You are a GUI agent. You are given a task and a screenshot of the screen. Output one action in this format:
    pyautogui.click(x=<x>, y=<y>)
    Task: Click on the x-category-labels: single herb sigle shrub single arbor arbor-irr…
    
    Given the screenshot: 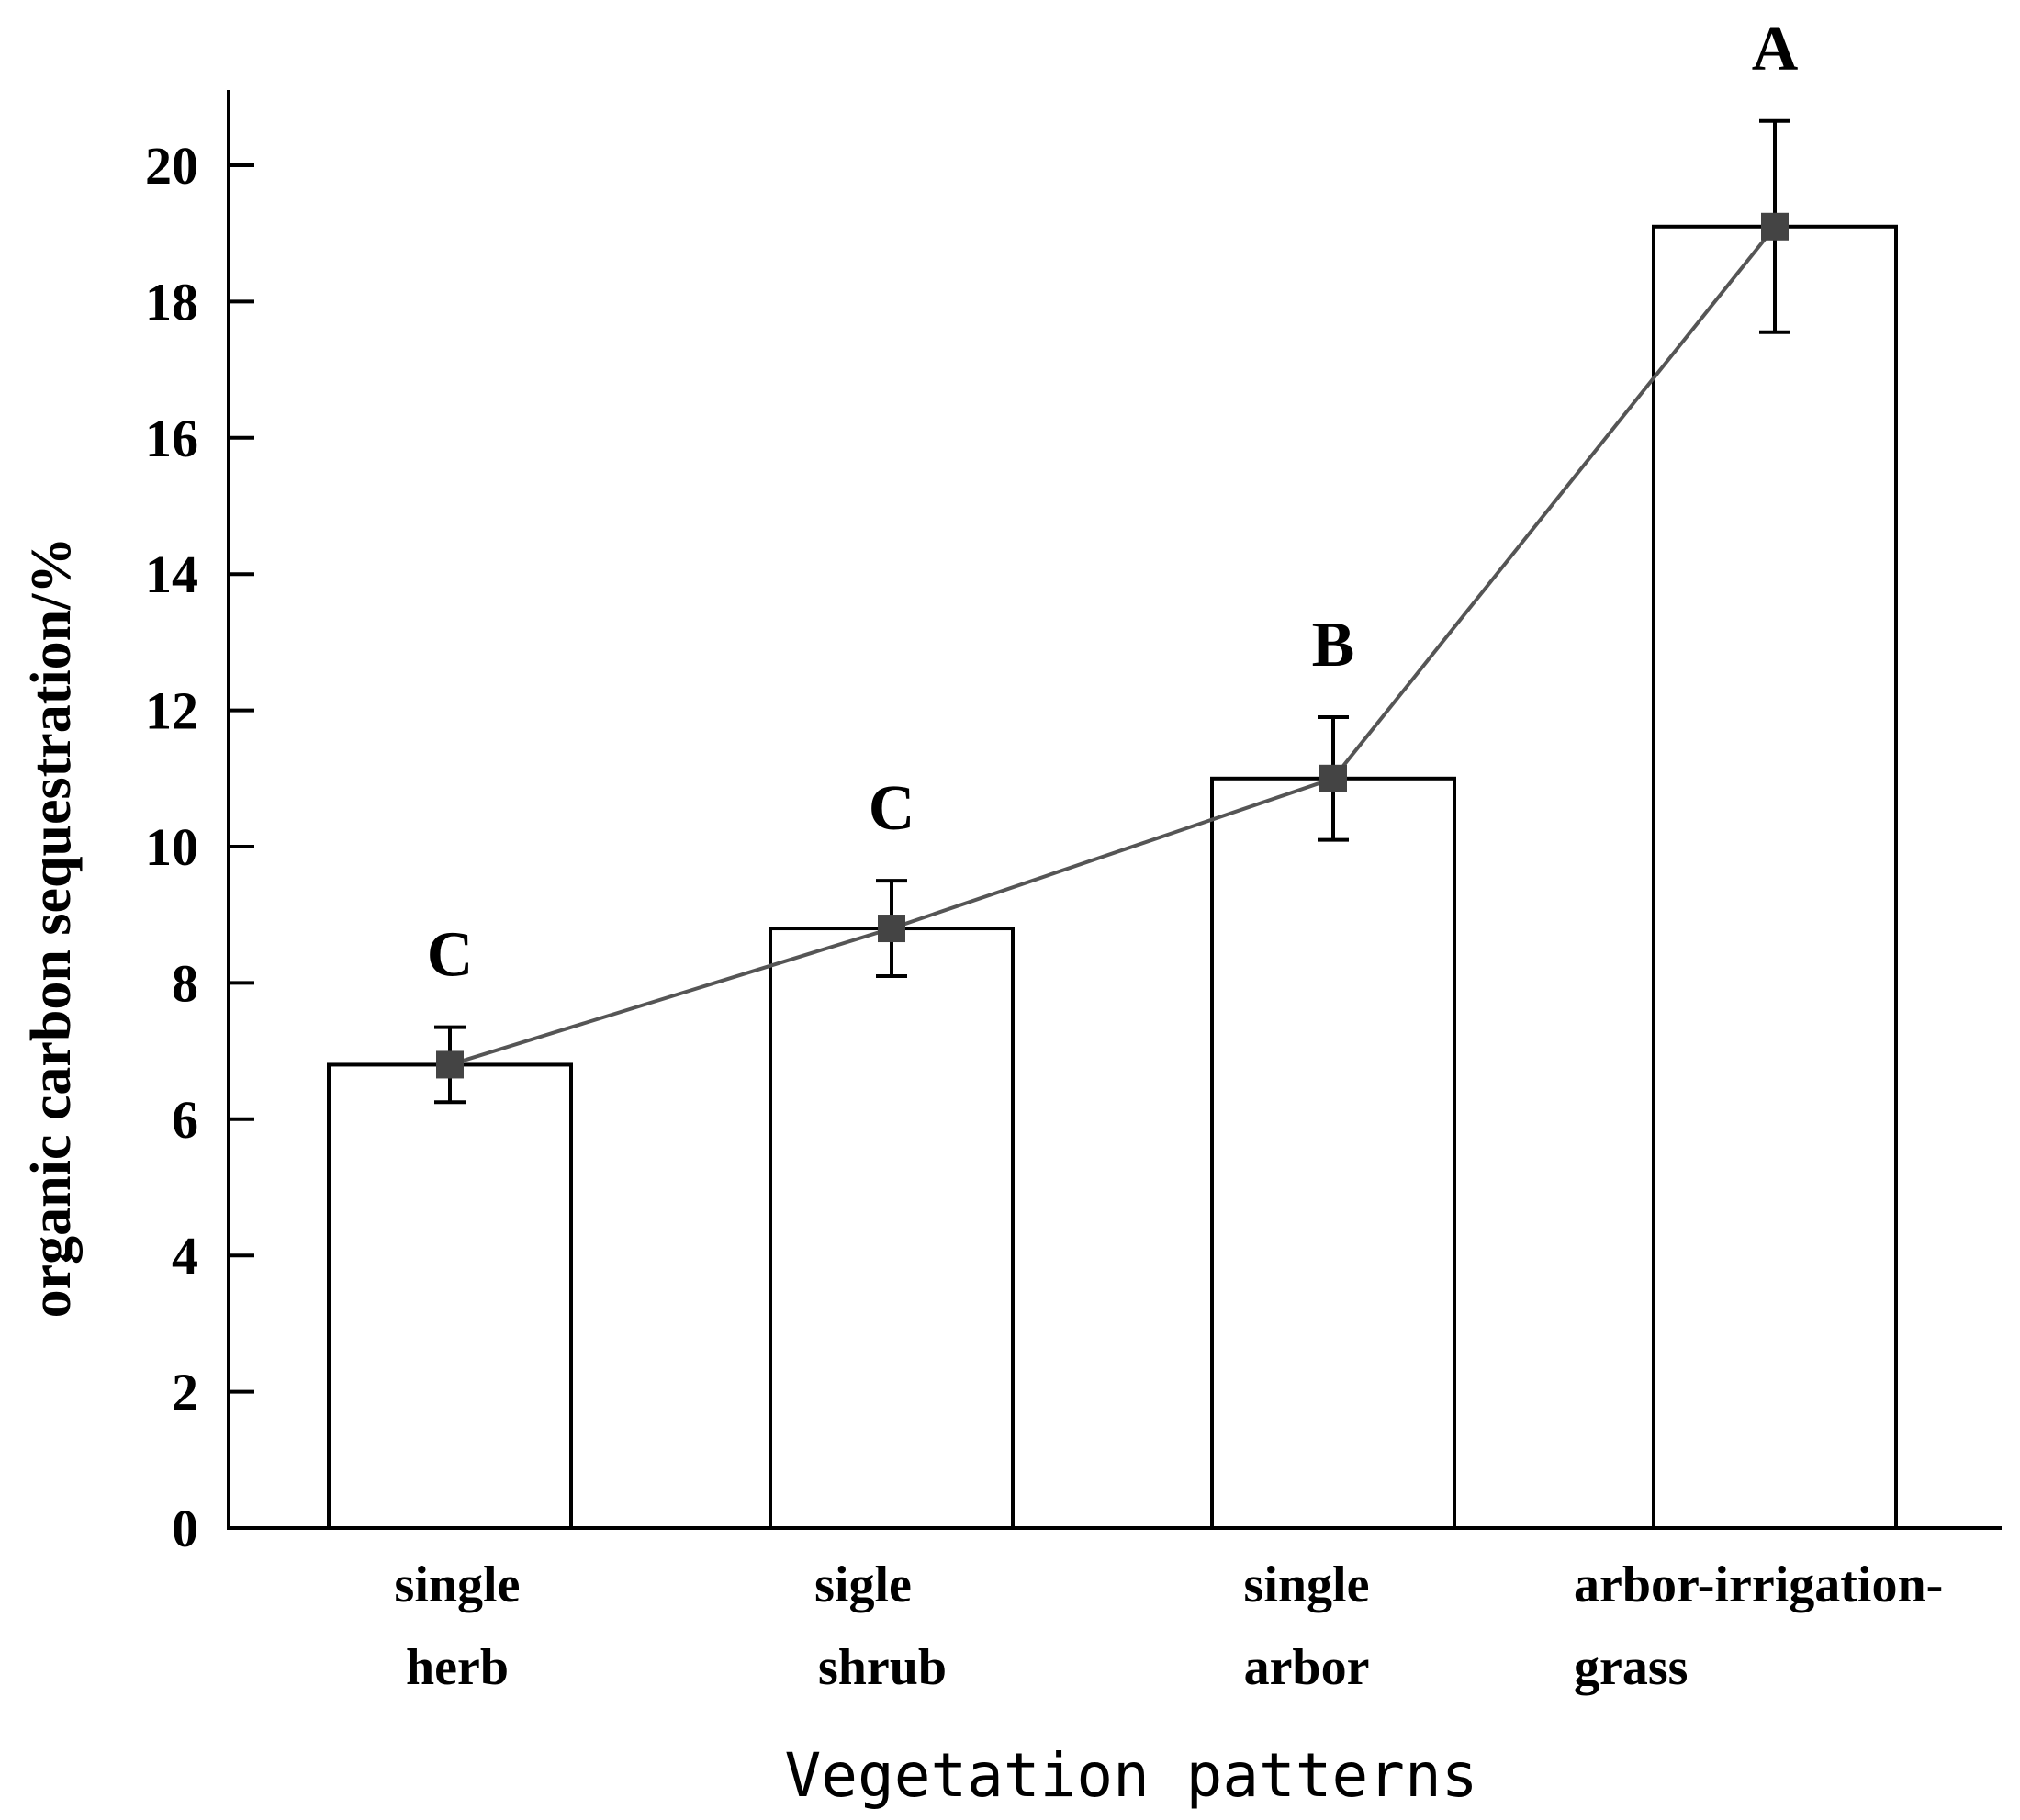 What is the action you would take?
    pyautogui.click(x=1169, y=1626)
    